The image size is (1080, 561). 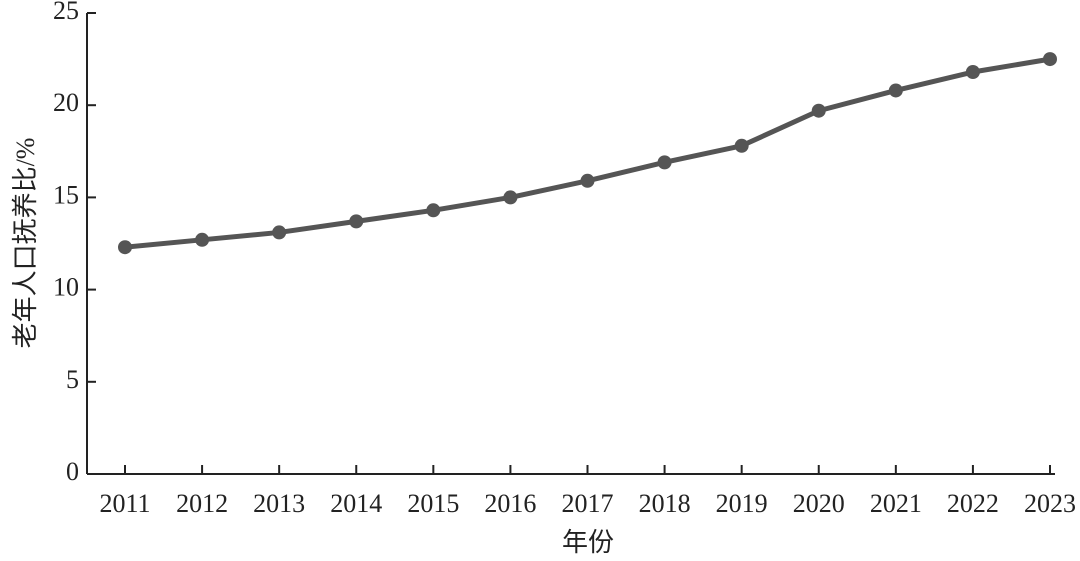 I want to click on x-tick-label: 2020, so click(x=819, y=503).